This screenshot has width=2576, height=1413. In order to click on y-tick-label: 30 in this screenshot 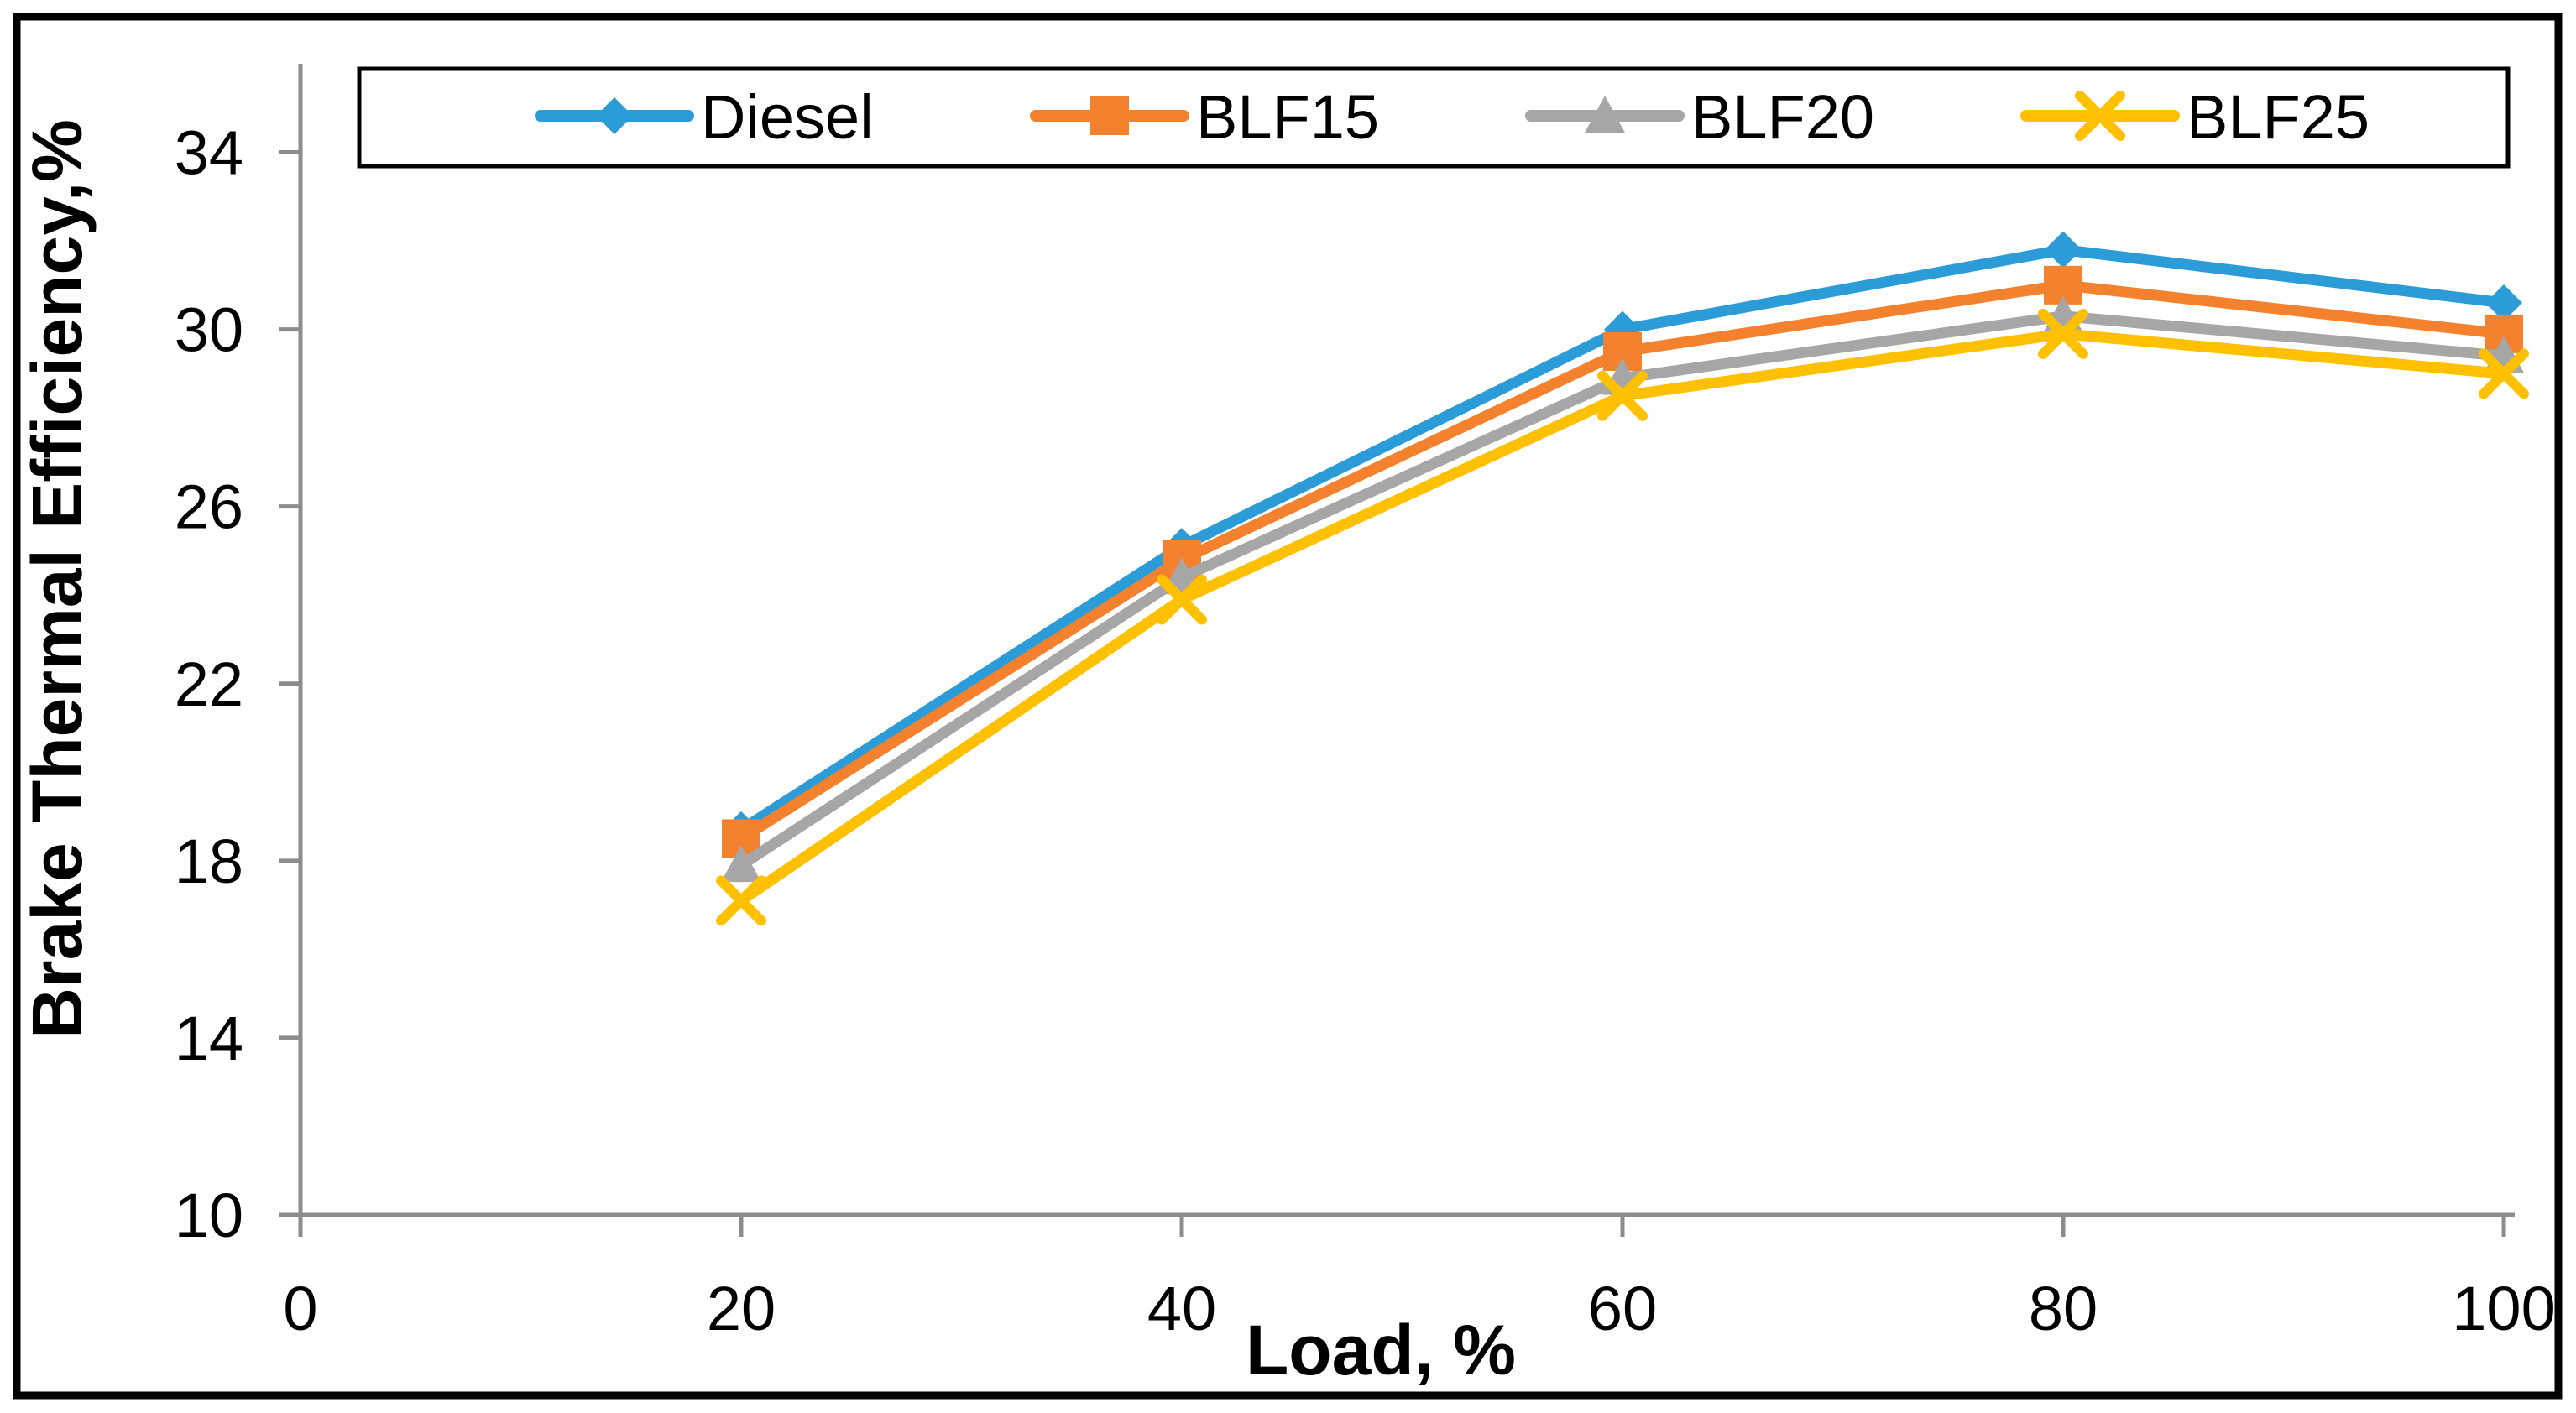, I will do `click(209, 330)`.